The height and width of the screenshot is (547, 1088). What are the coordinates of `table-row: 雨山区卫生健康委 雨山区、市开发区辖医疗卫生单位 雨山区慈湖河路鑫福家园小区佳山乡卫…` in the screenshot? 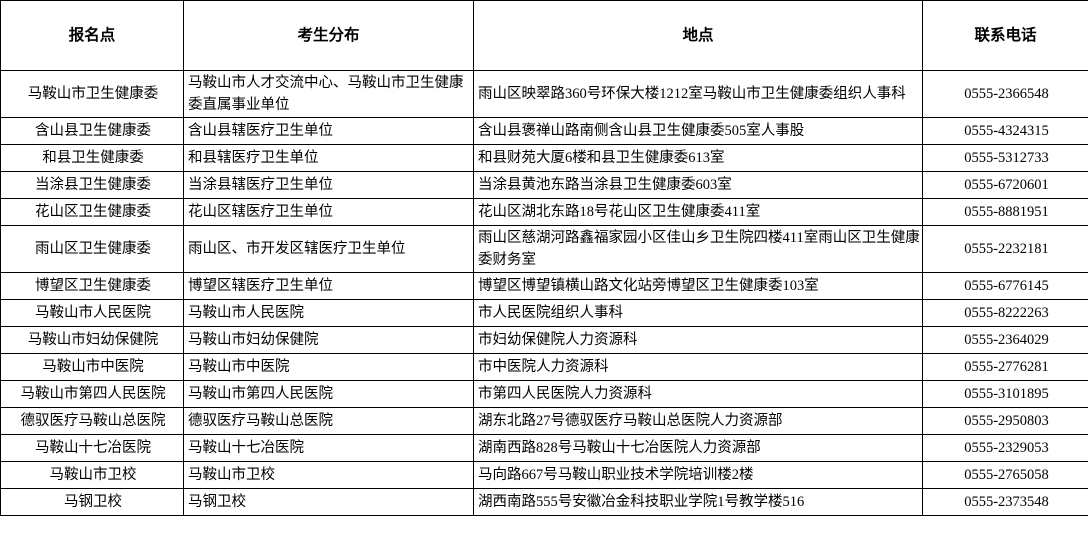 It's located at (544, 249).